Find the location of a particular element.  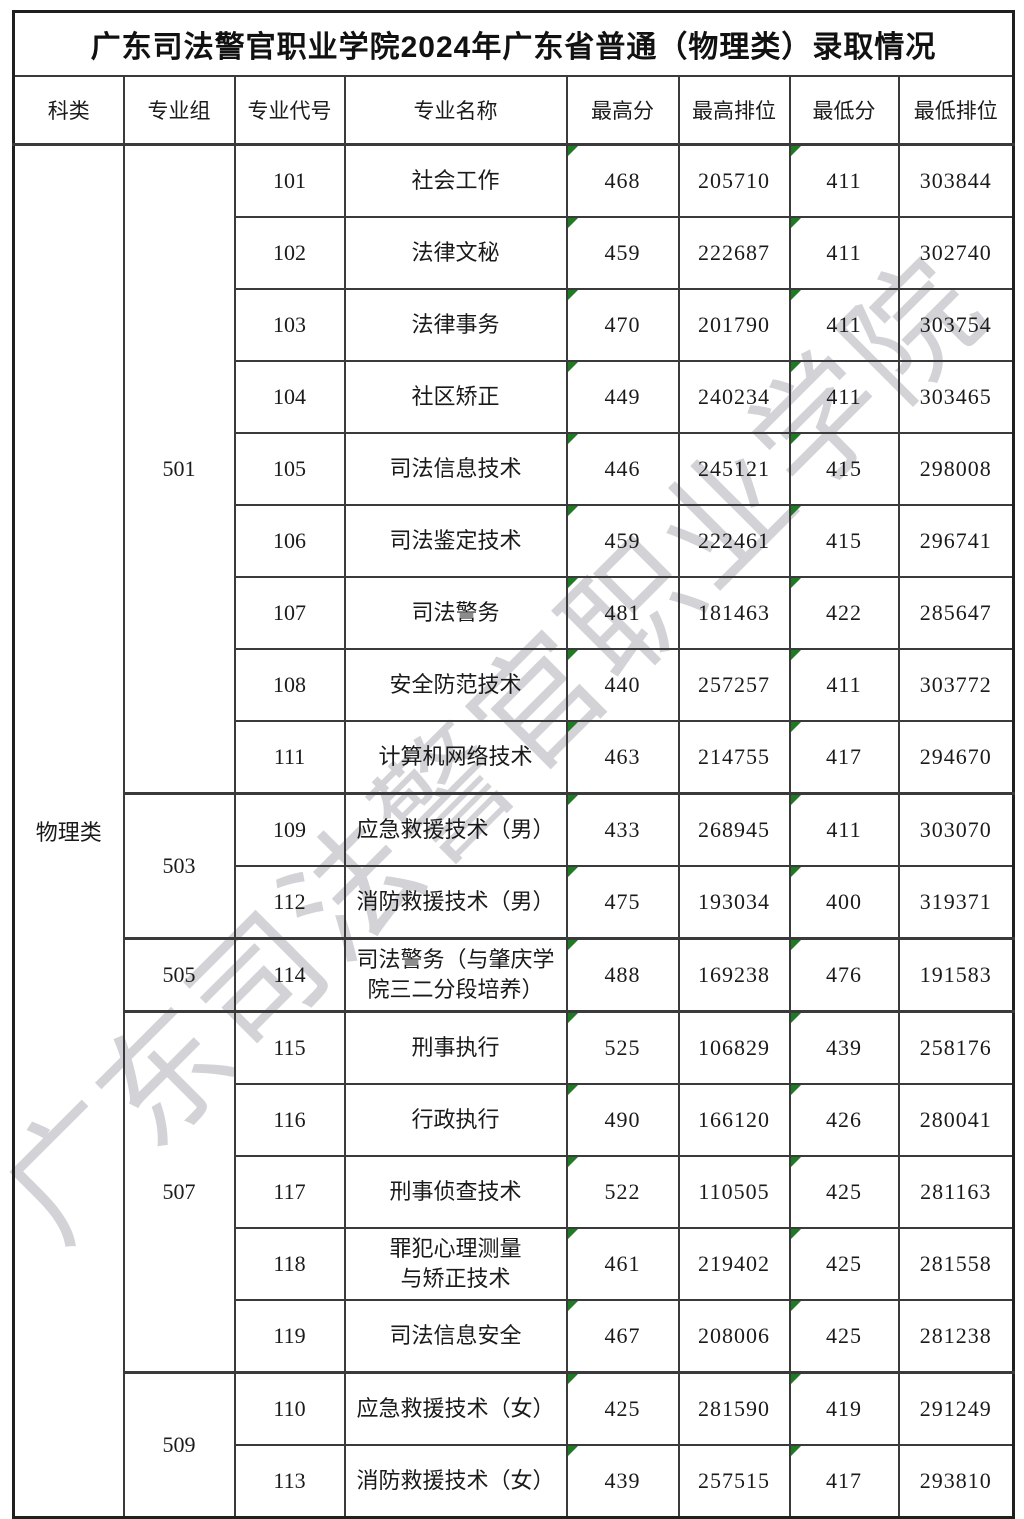

max-score-cell: 490 is located at coordinates (622, 1120).